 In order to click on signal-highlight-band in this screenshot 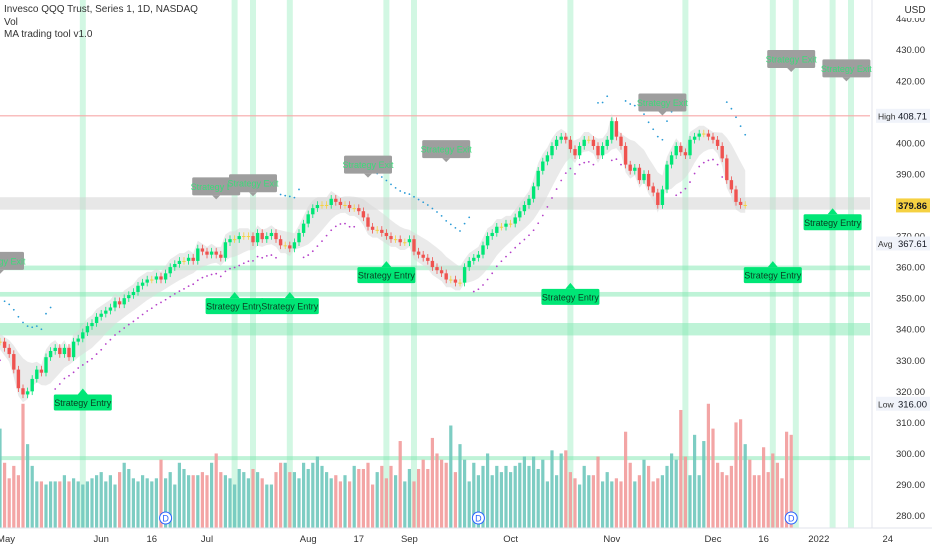, I will do `click(795, 264)`.